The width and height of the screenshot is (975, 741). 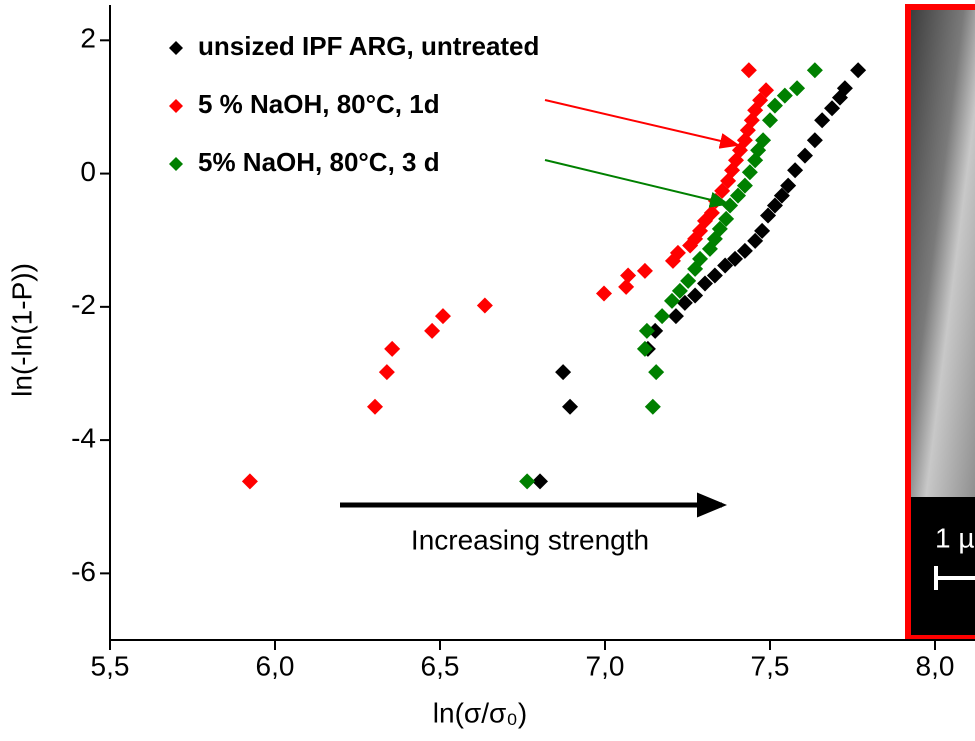 I want to click on scale-label: 1 µm, so click(x=955, y=537).